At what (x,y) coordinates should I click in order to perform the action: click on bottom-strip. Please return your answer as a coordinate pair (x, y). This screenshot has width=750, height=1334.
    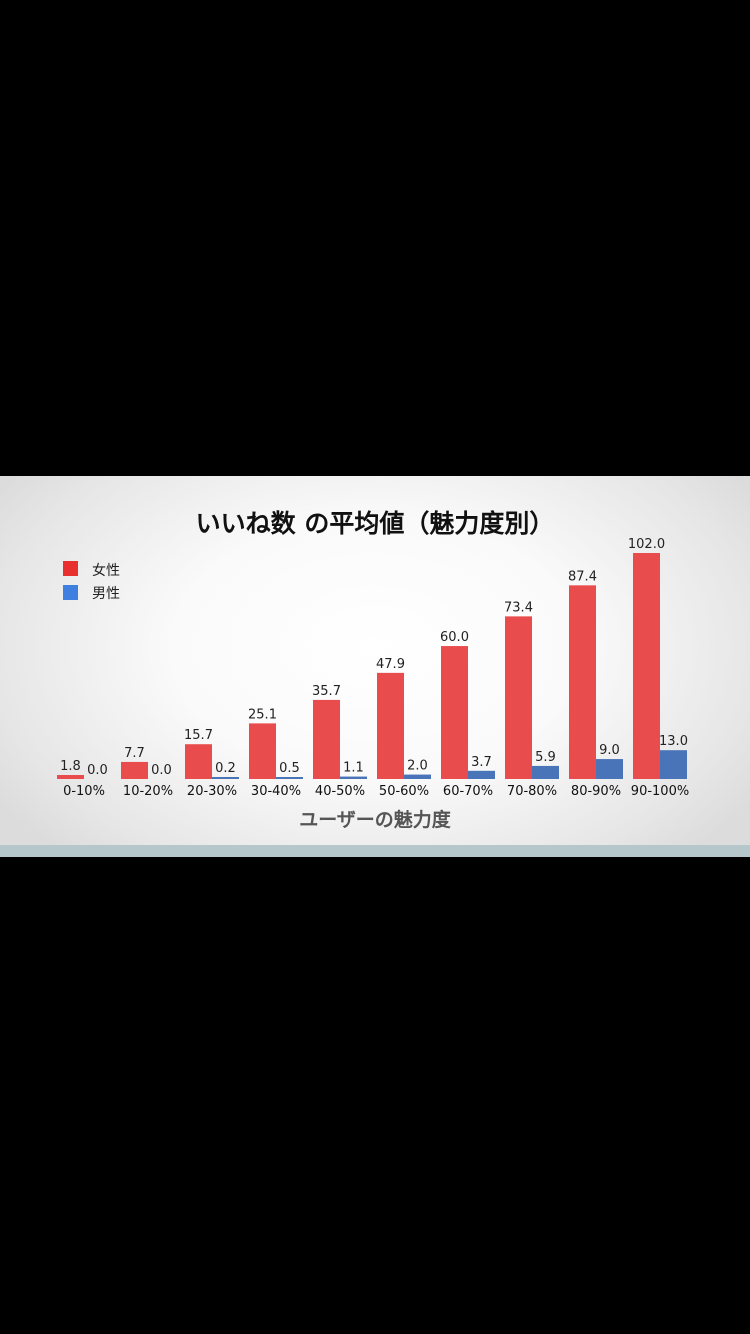
    Looking at the image, I should click on (375, 851).